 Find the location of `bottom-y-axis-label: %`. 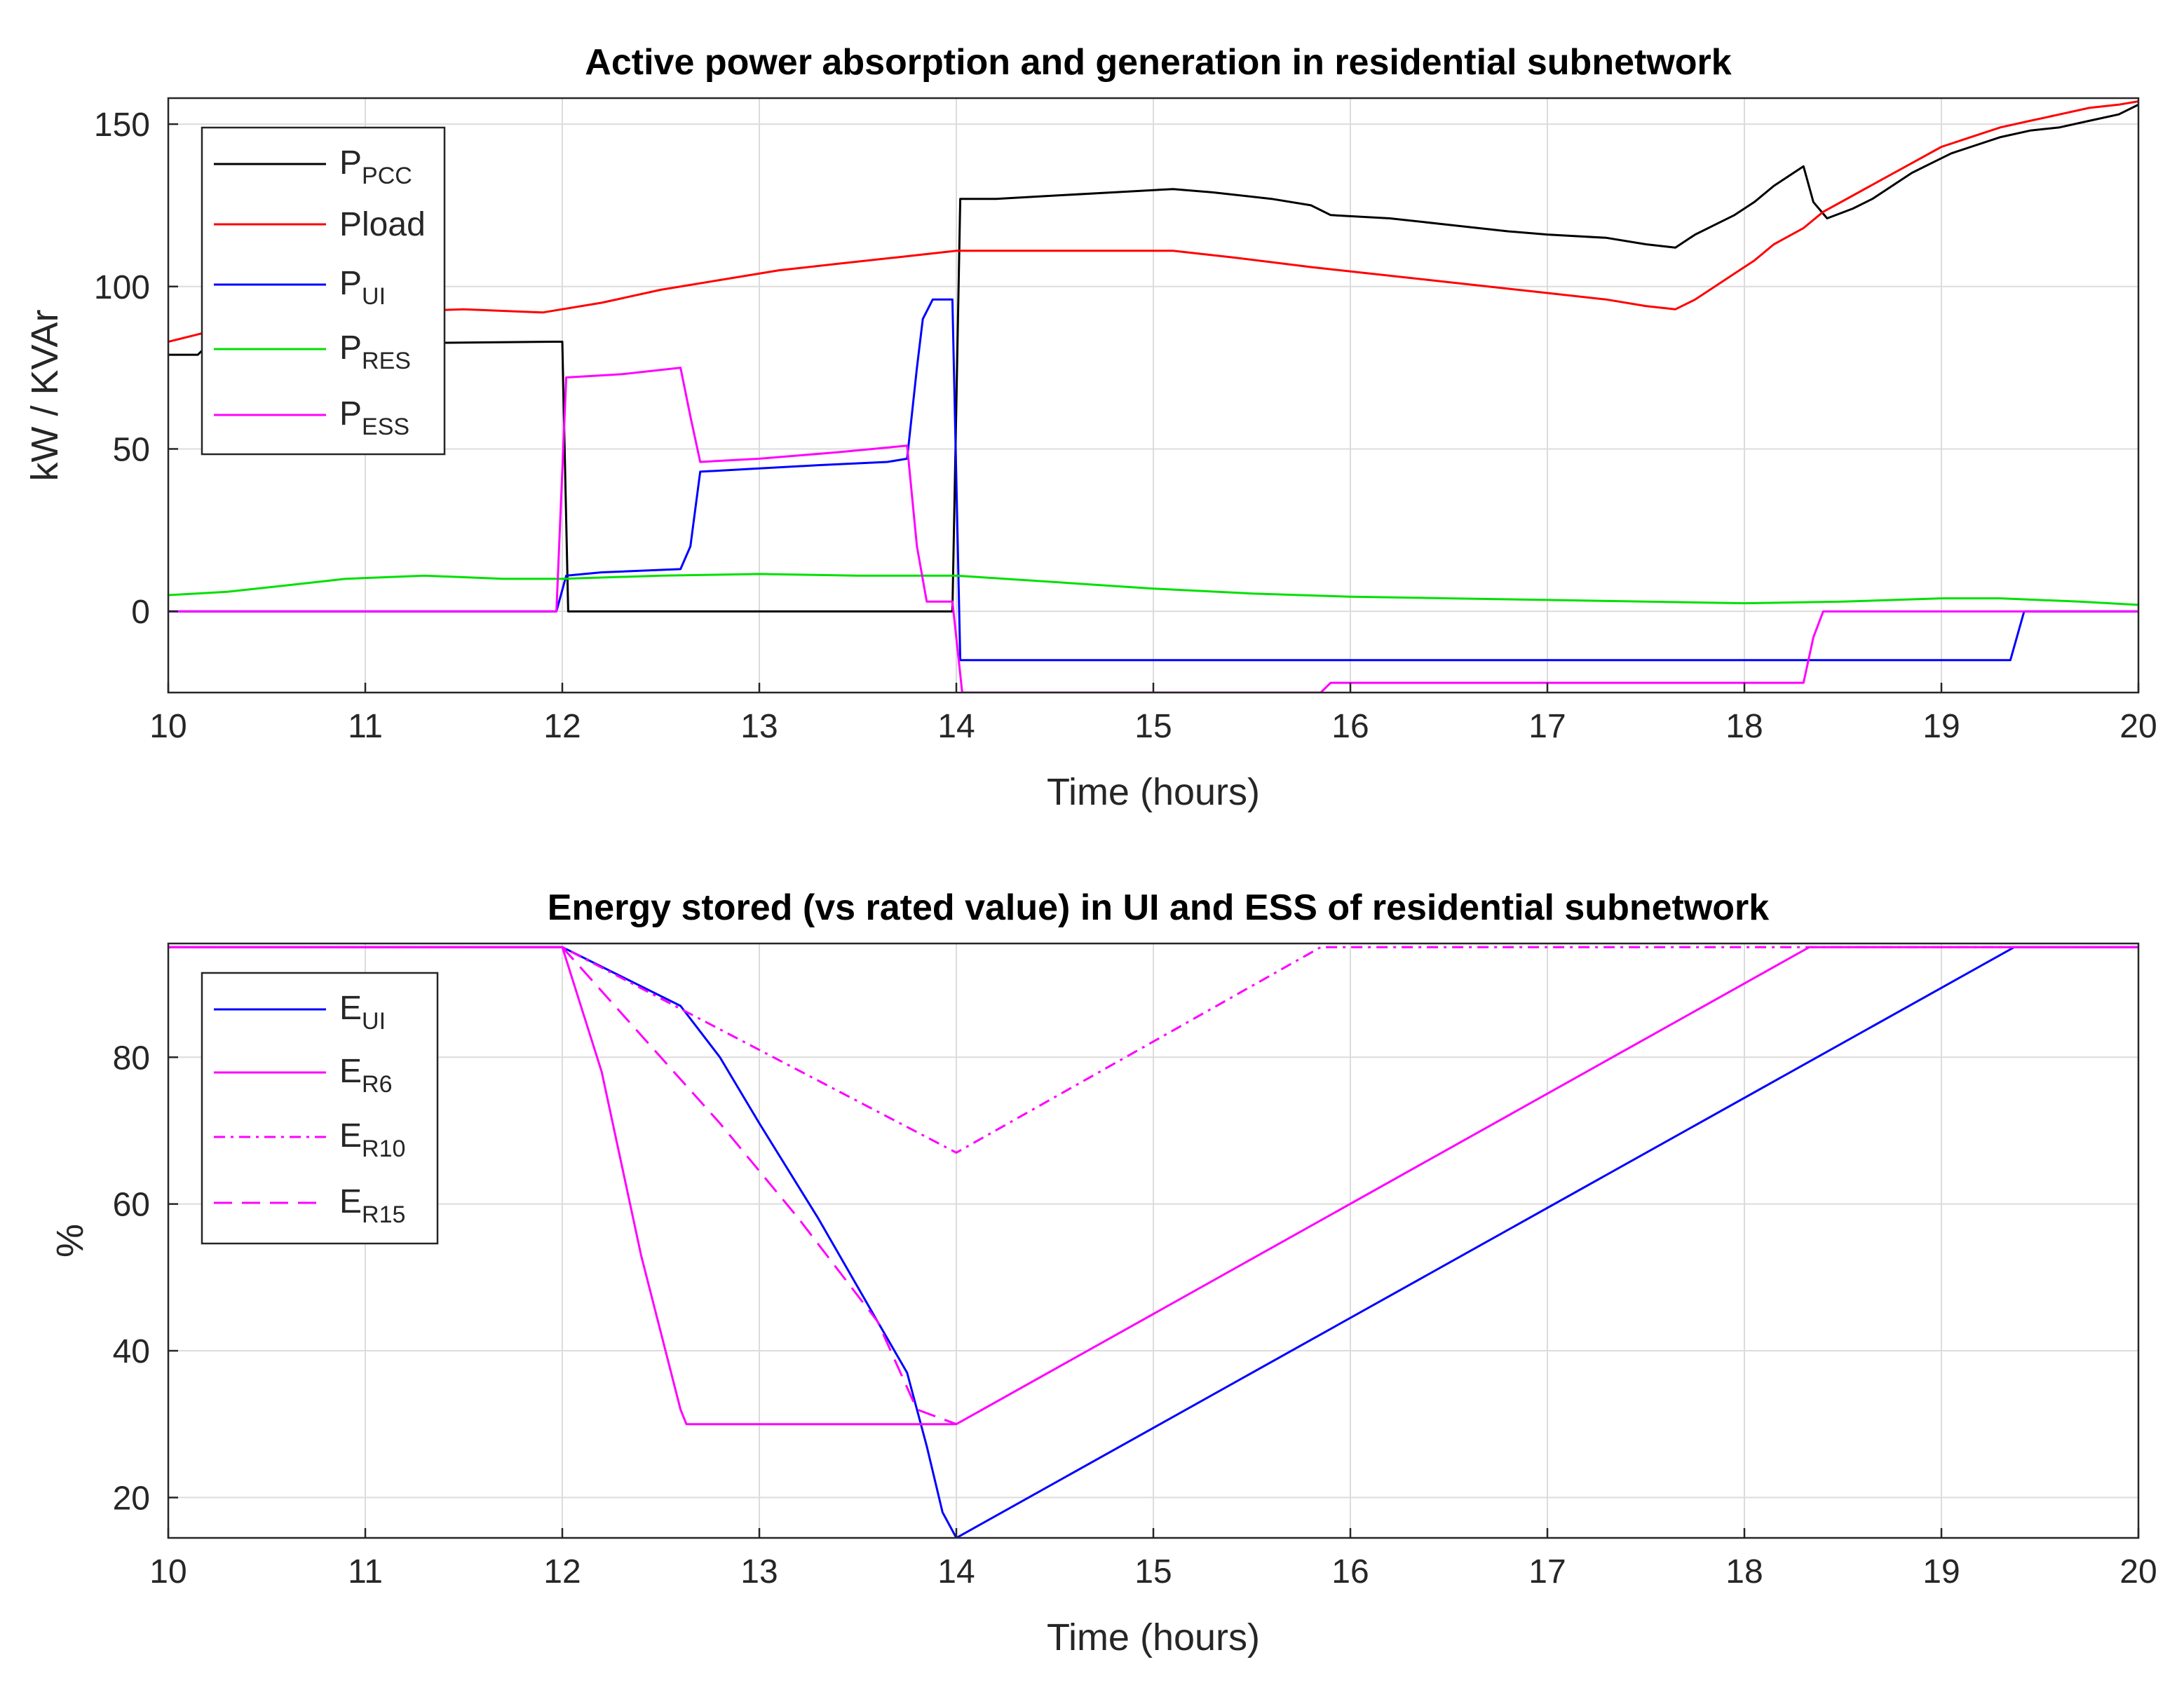

bottom-y-axis-label: % is located at coordinates (70, 1241).